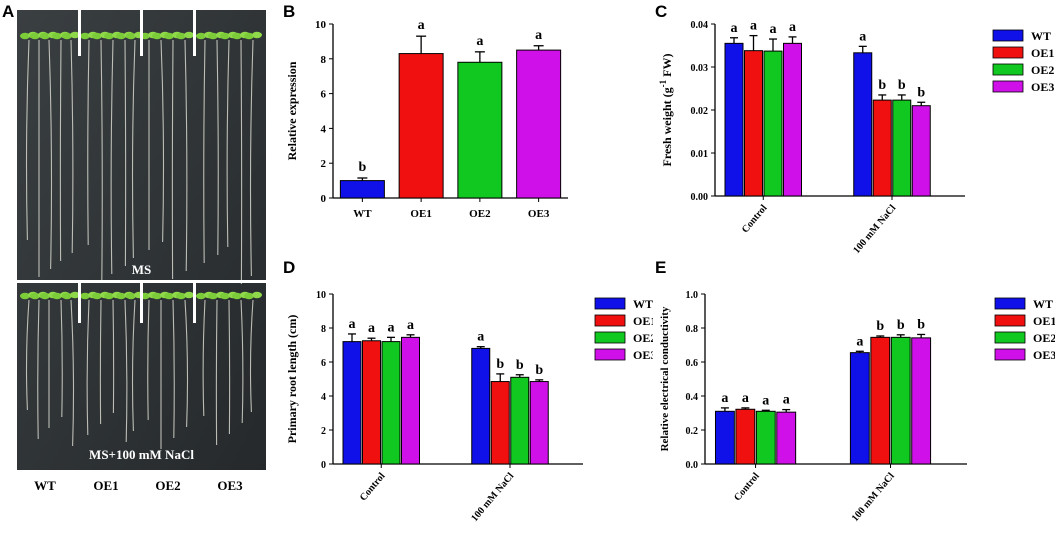 The width and height of the screenshot is (1059, 533). Describe the element at coordinates (292, 379) in the screenshot. I see `y-axis-label: Primary root length (cm)` at that location.